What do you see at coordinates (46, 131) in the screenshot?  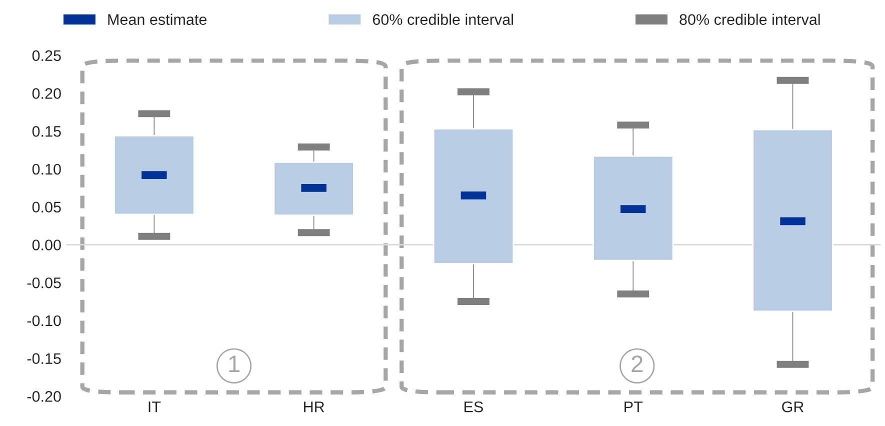 I see `y-tick-label: 0.15` at bounding box center [46, 131].